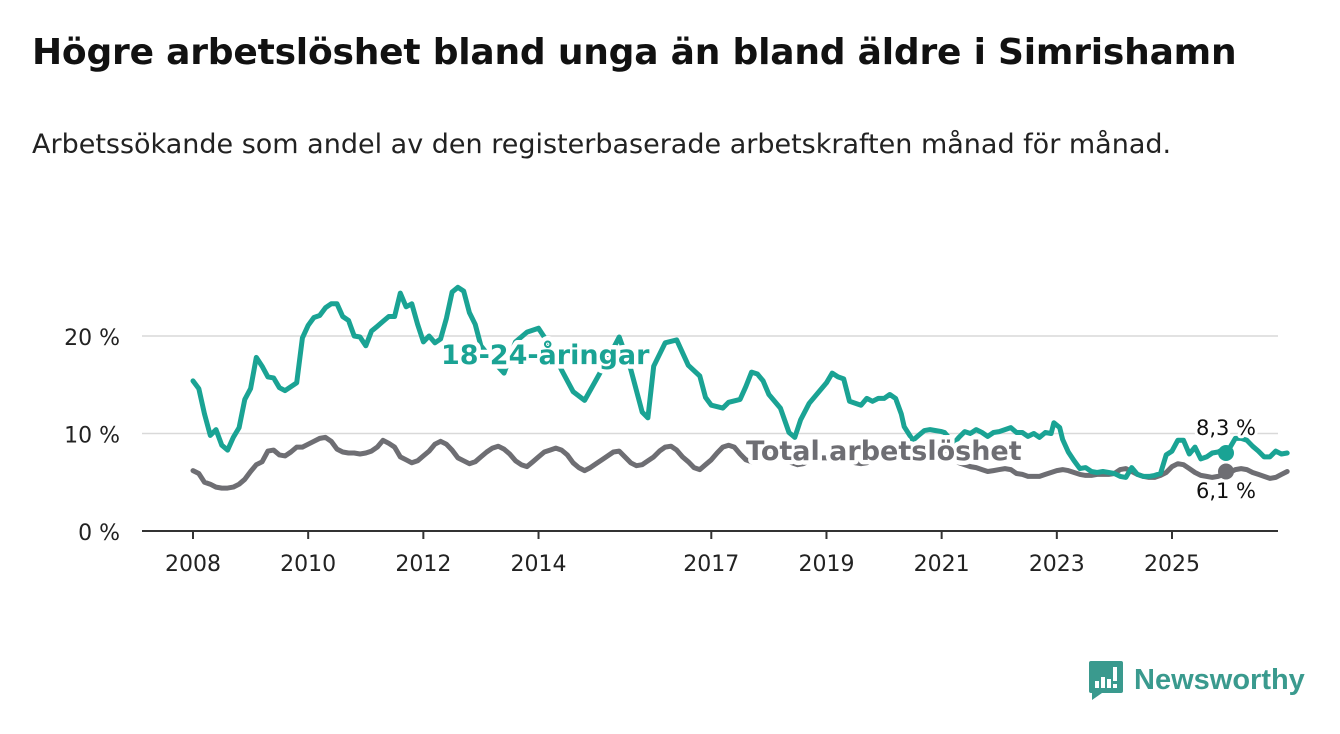  I want to click on x-tick-label: 2023, so click(1057, 564).